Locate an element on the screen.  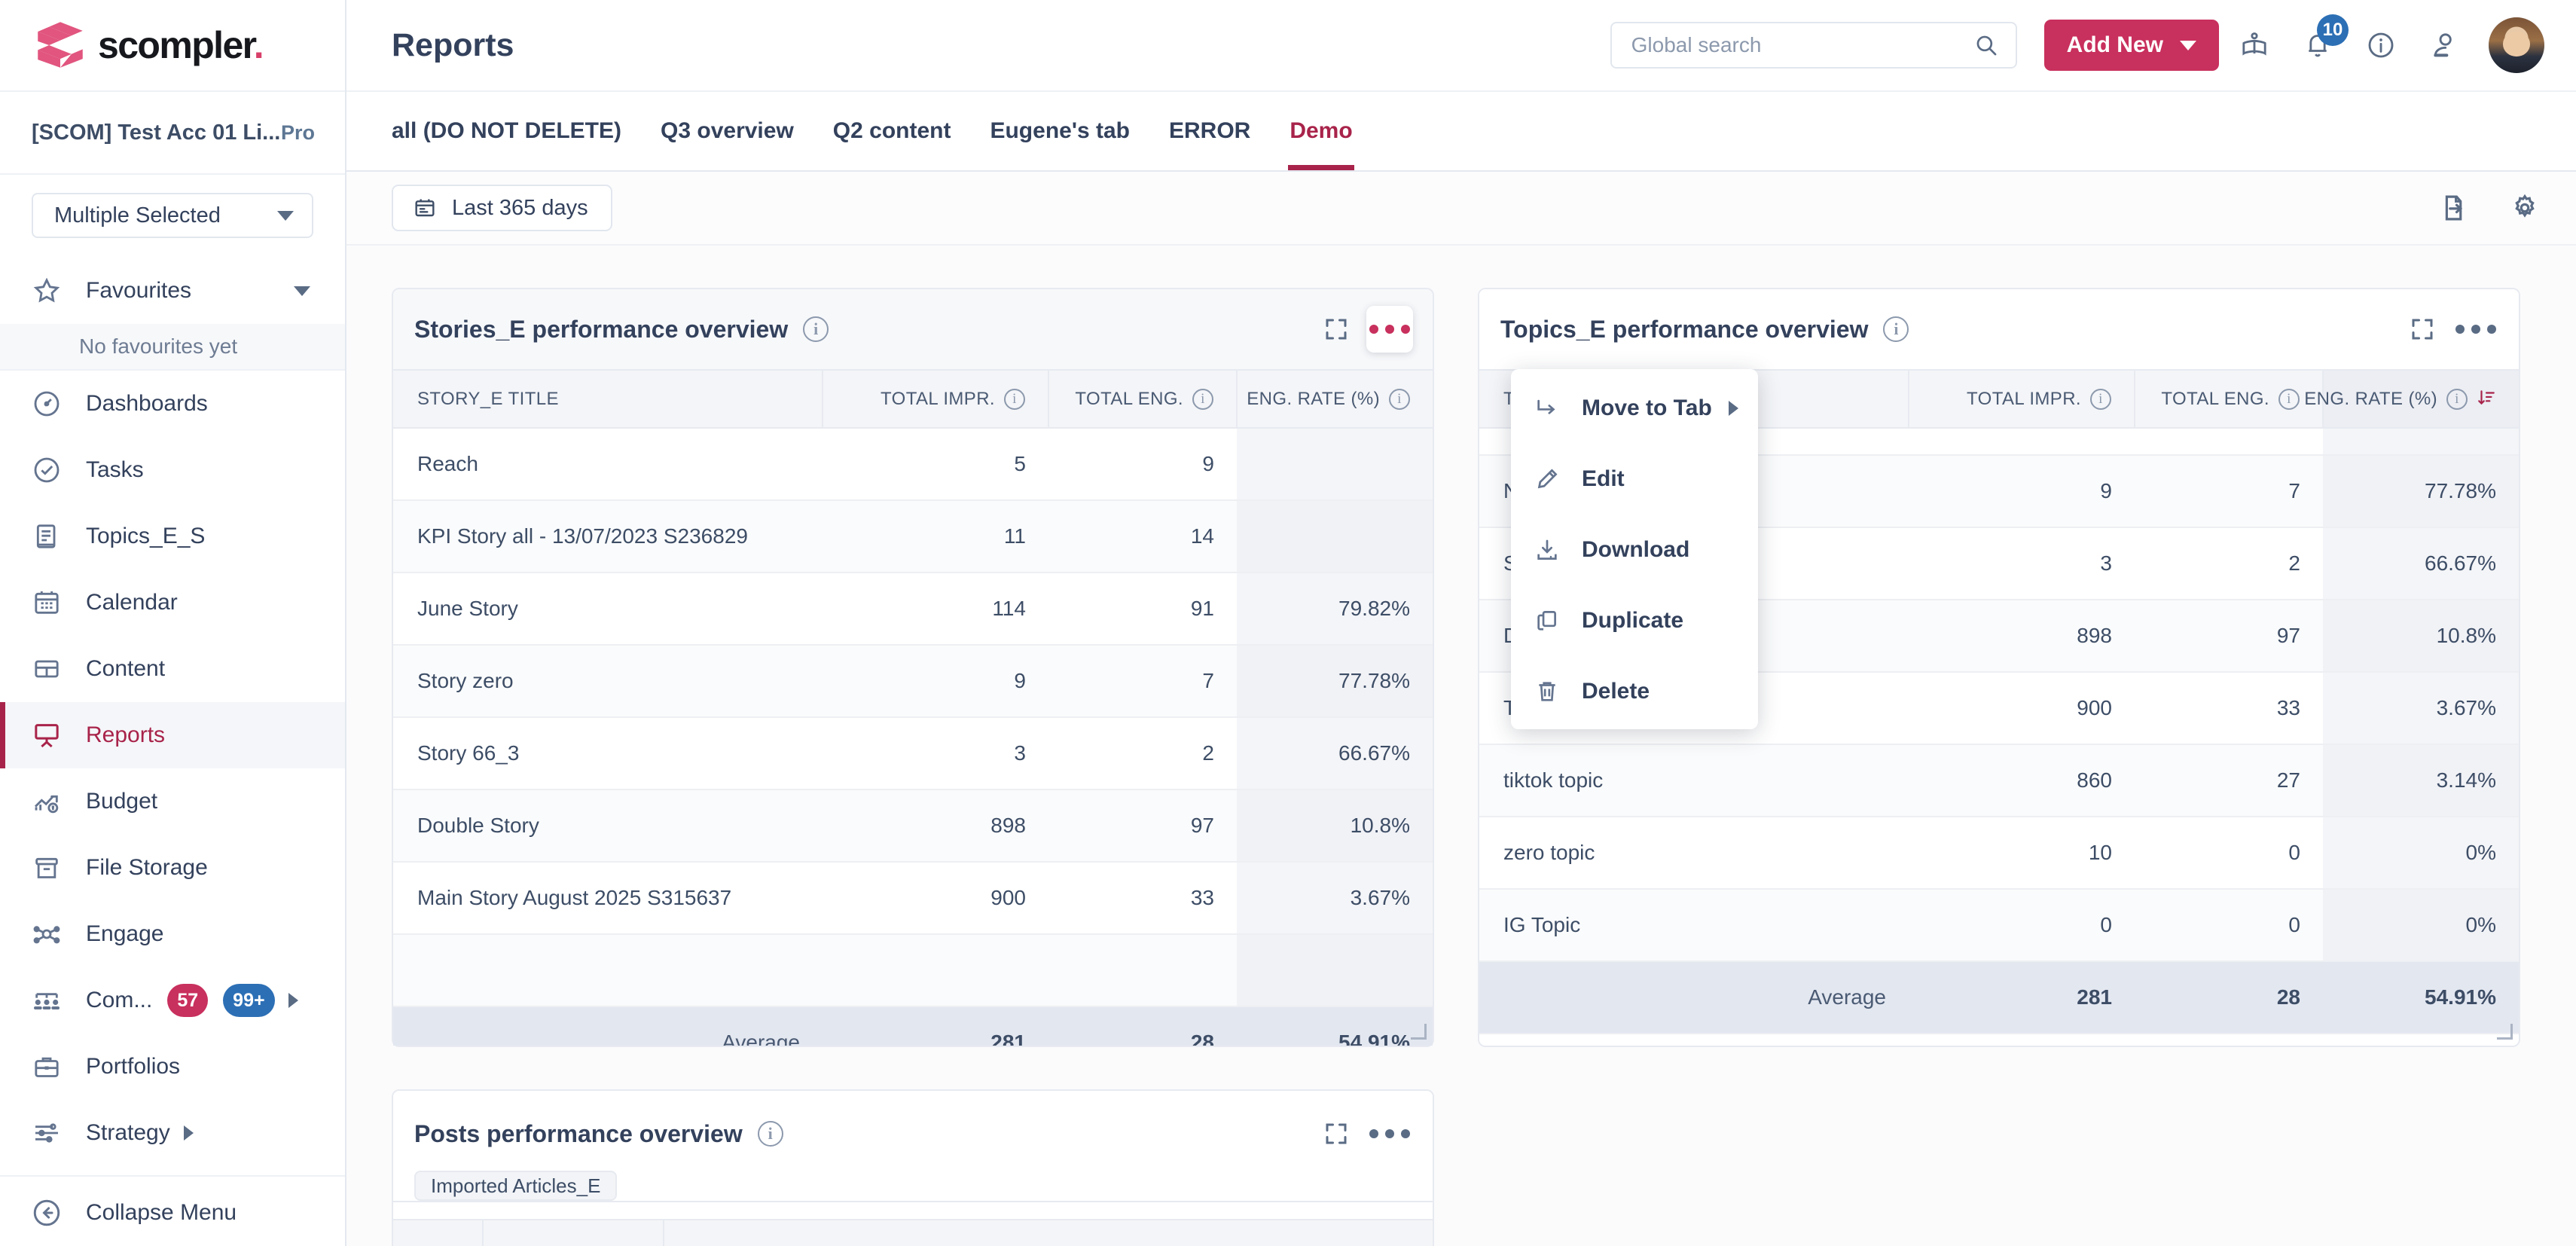
sidebar-item-topics: Topics_E_S is located at coordinates (173, 536).